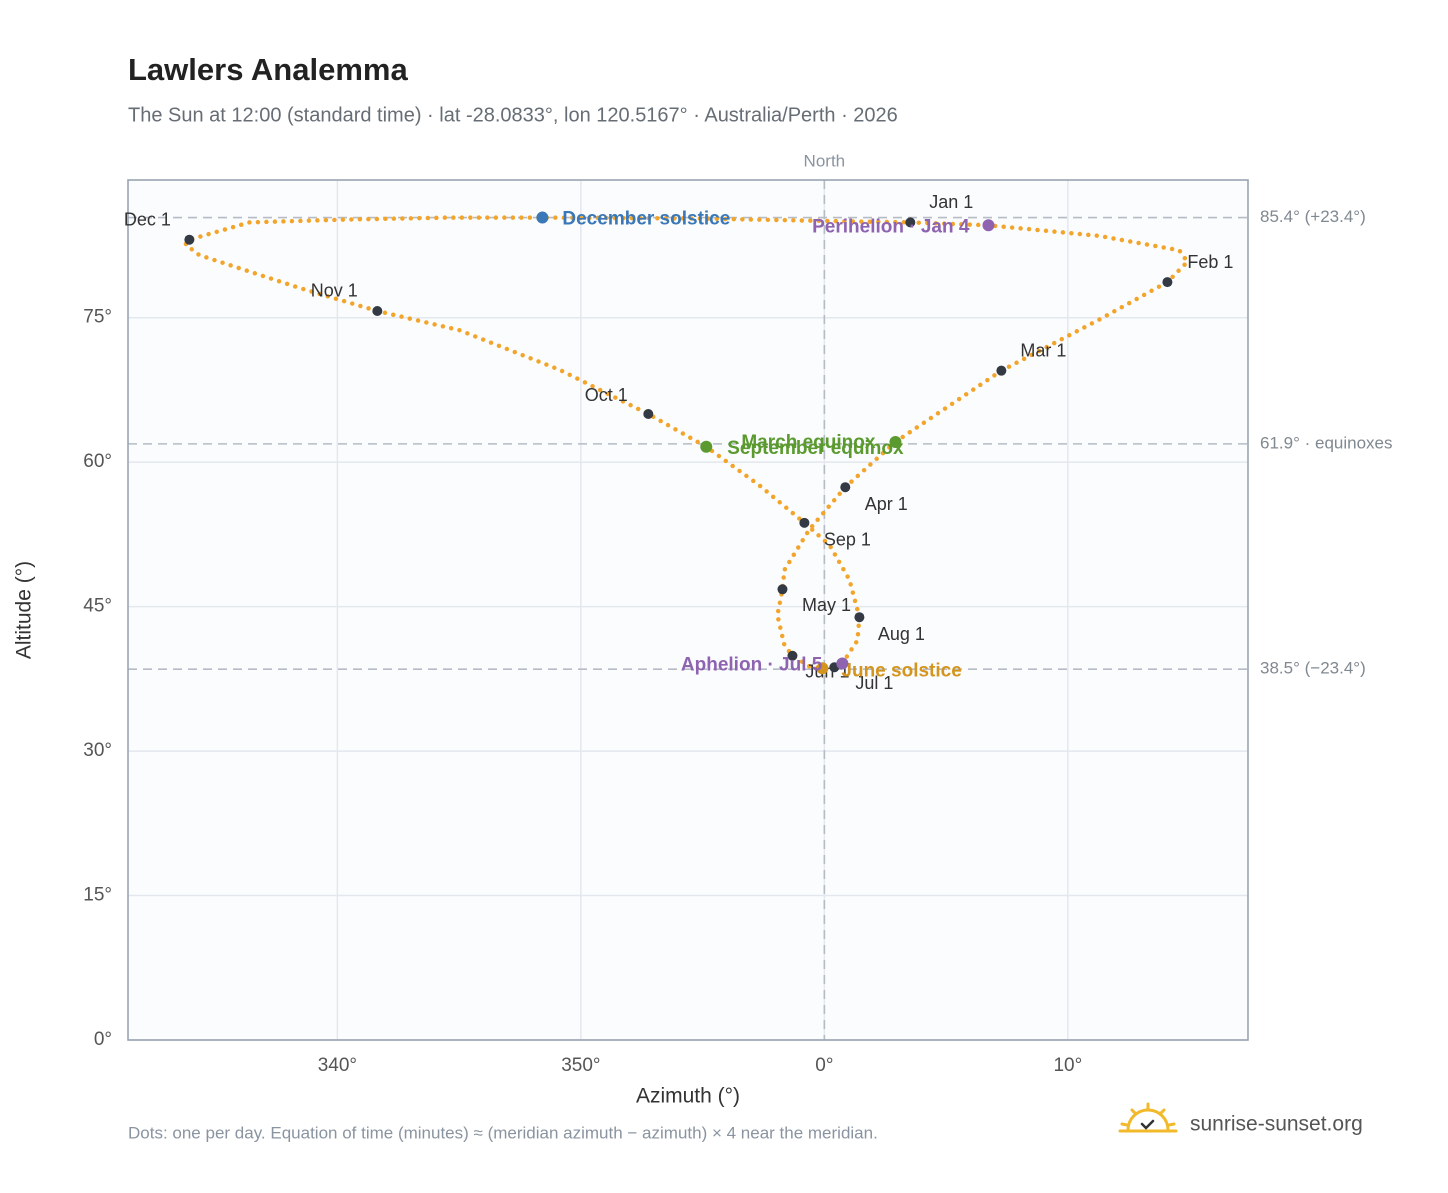 This screenshot has width=1448, height=1193. I want to click on month-label: Apr 1, so click(886, 504).